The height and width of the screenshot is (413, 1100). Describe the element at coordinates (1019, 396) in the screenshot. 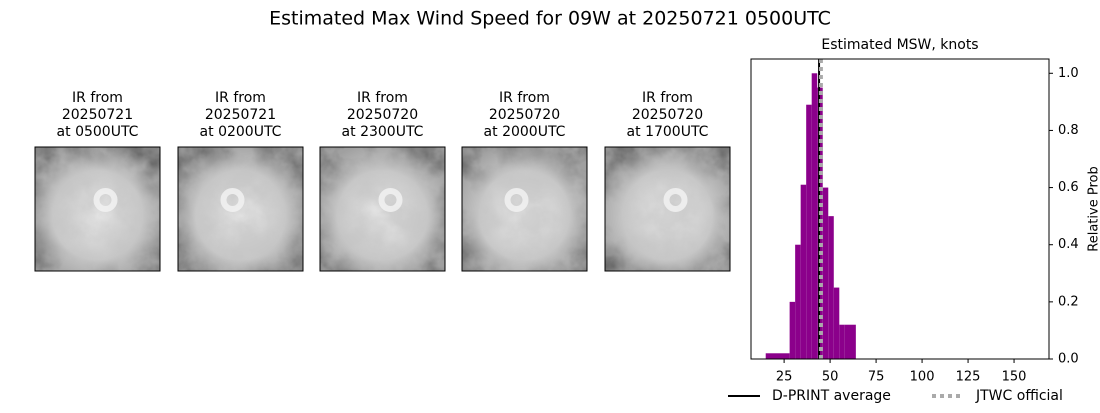

I see `legend-label: JTWC official` at that location.